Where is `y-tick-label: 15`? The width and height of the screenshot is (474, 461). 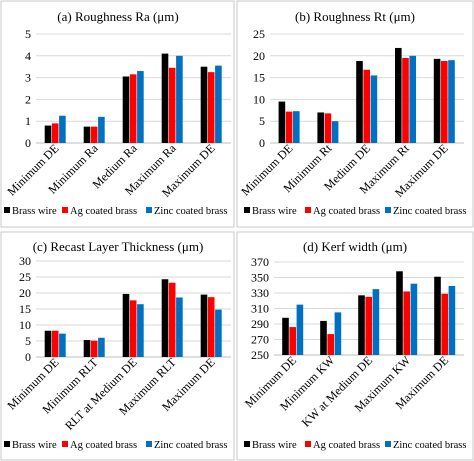 y-tick-label: 15 is located at coordinates (25, 309).